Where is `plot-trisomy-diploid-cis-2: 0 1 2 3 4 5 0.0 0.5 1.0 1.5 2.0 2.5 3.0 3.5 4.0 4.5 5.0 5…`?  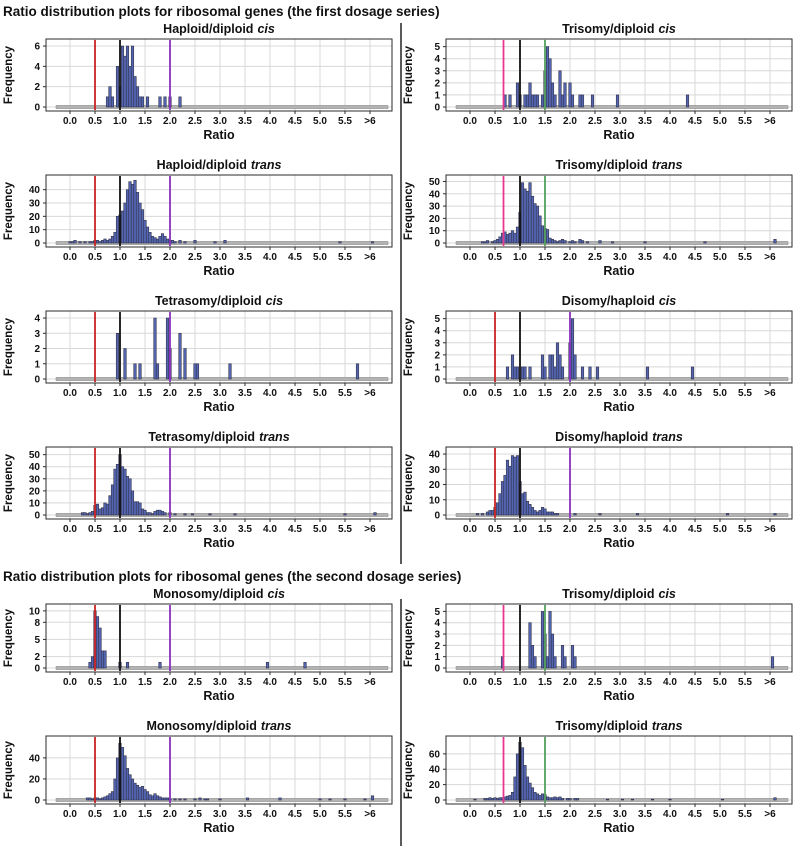
plot-trisomy-diploid-cis-2: 0 1 2 3 4 5 0.0 0.5 1.0 1.5 2.0 2.5 3.0 3.5 4.0 4.5 5.0 5… is located at coordinates (600, 652).